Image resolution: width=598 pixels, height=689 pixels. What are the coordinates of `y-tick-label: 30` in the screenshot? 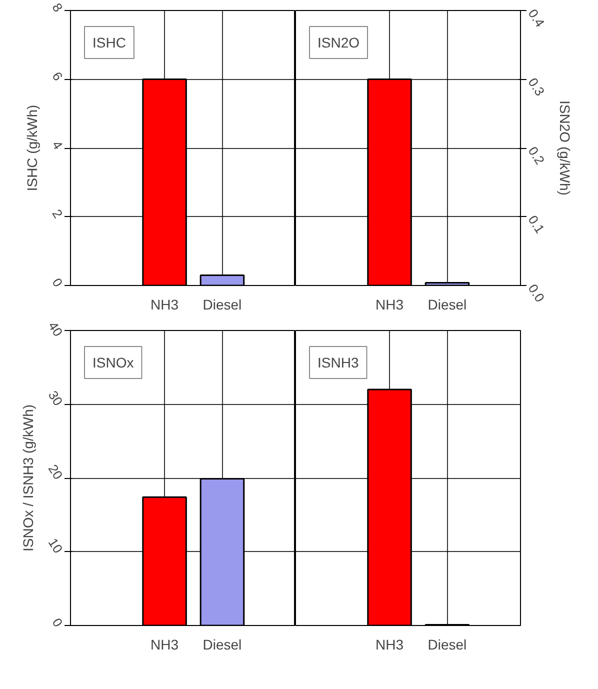 It's located at (55, 398).